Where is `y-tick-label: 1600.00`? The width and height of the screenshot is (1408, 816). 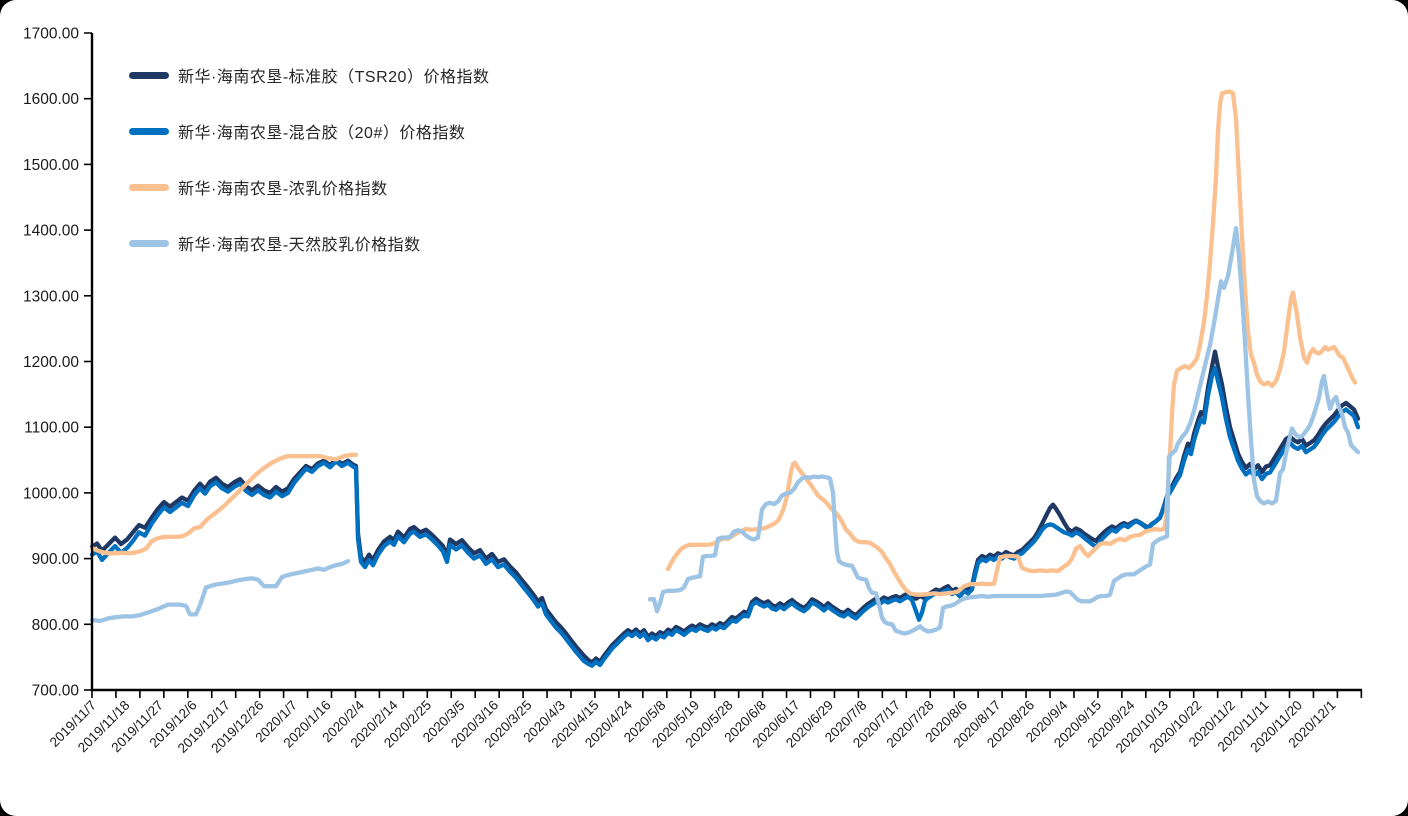
y-tick-label: 1600.00 is located at coordinates (51, 99).